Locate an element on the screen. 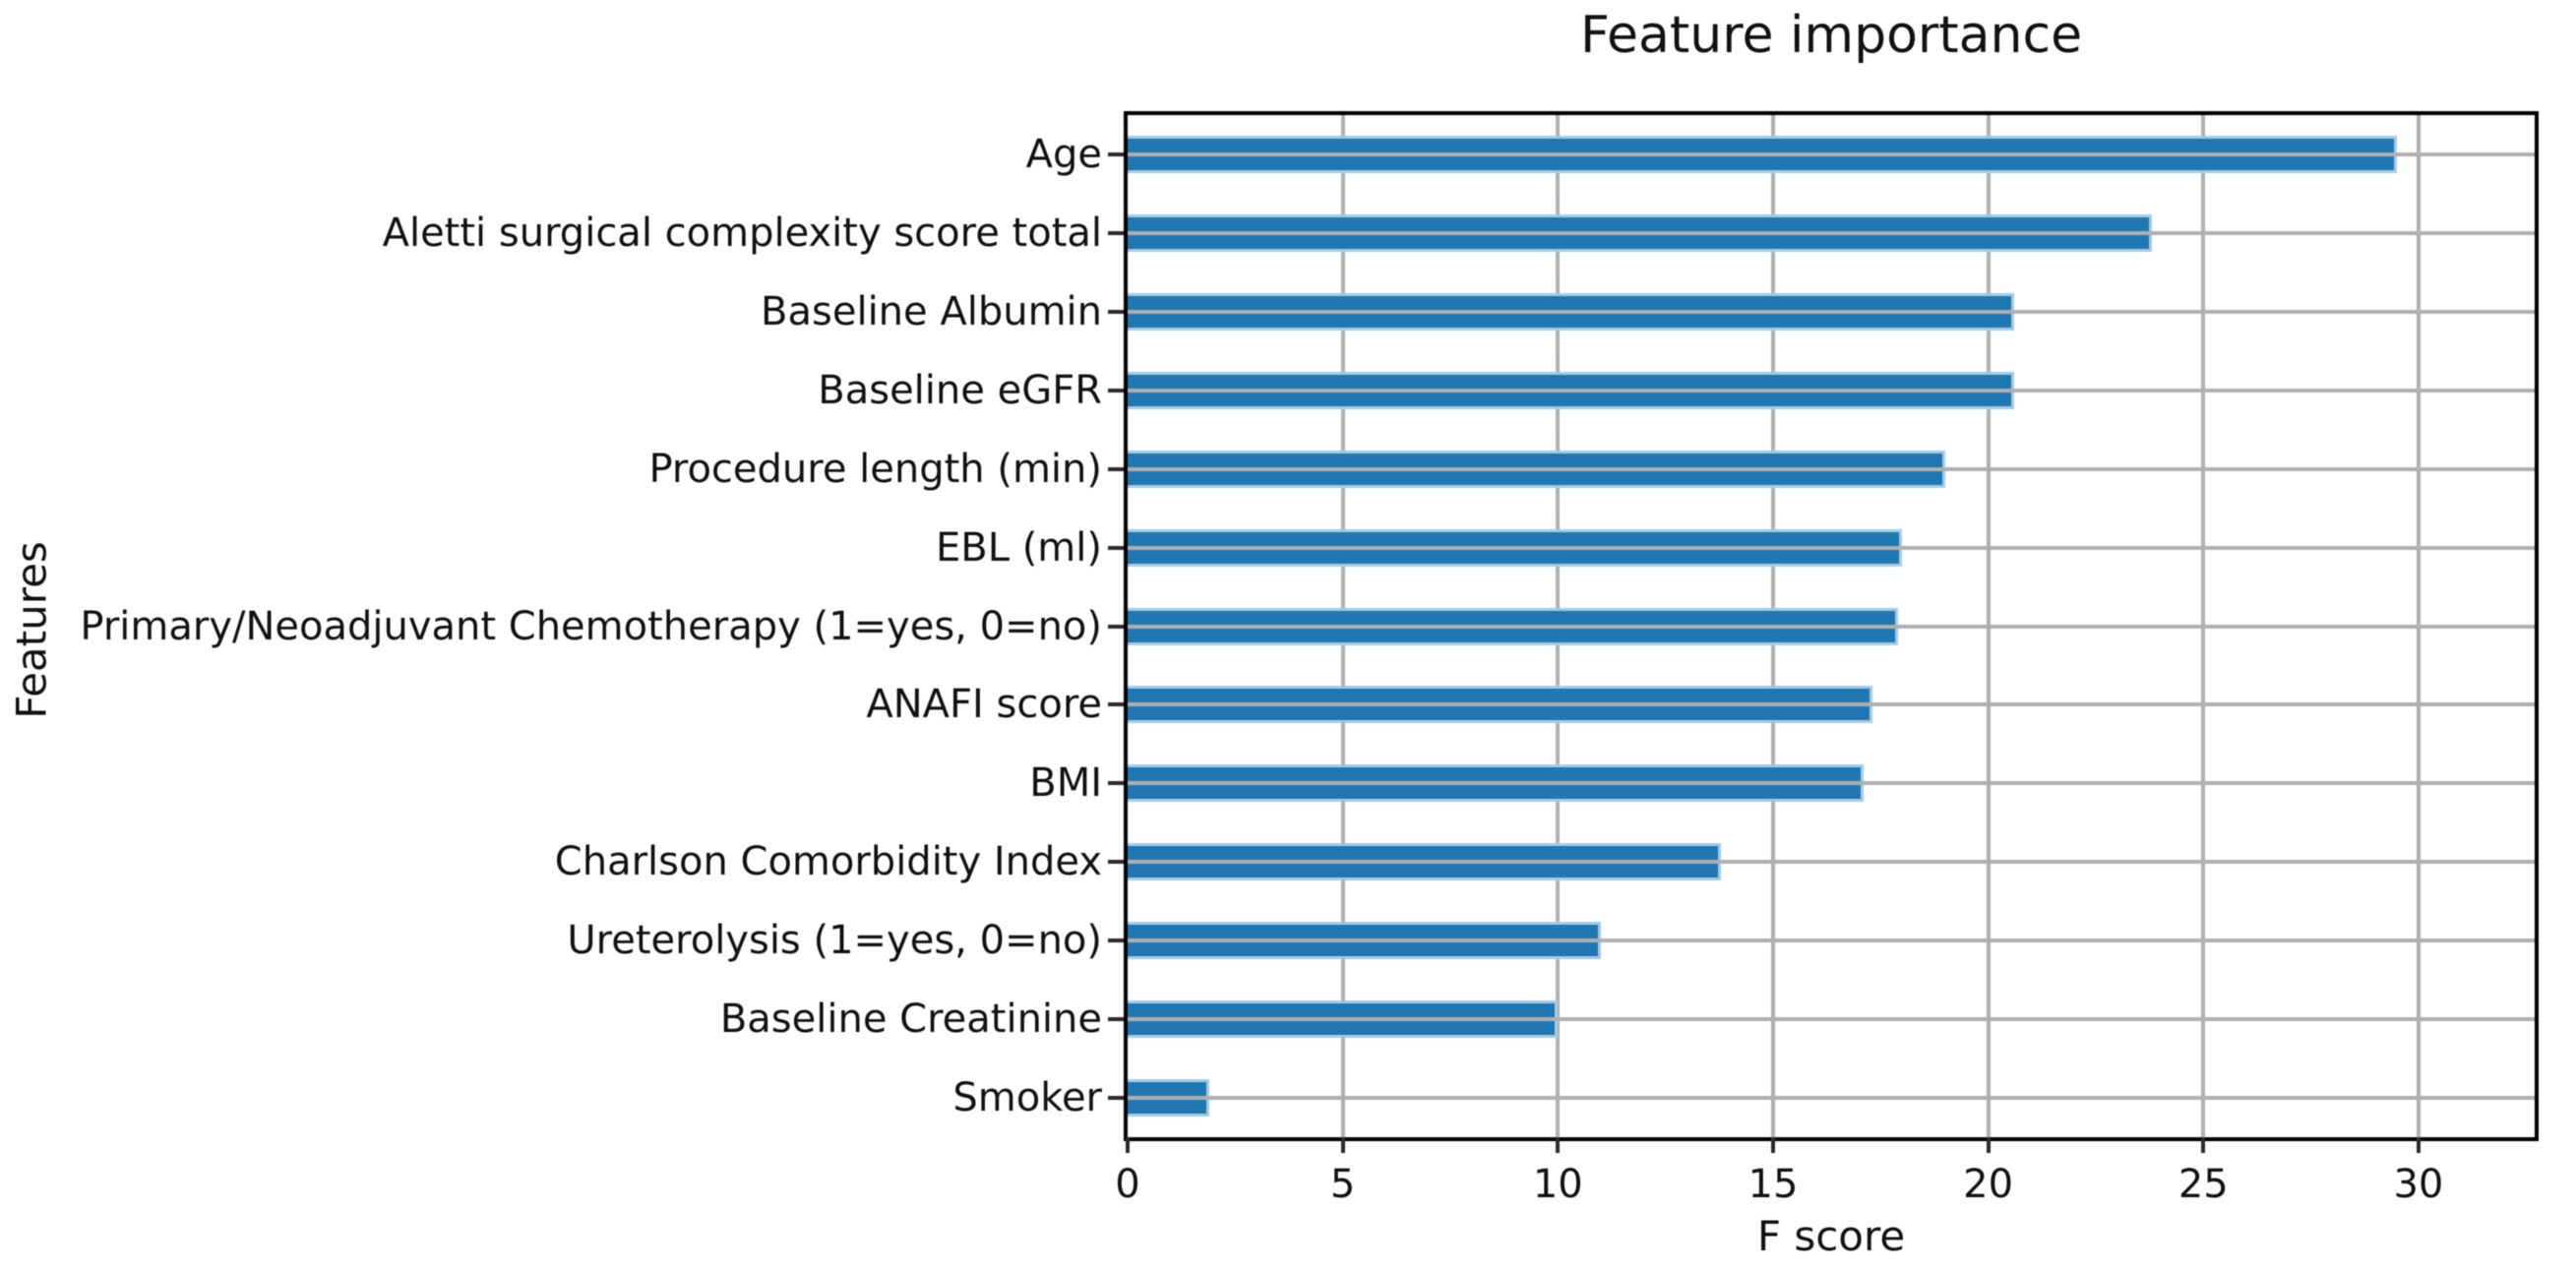 This screenshot has width=2576, height=1272. y-tick-label: Charlson Comorbidity Index is located at coordinates (828, 862).